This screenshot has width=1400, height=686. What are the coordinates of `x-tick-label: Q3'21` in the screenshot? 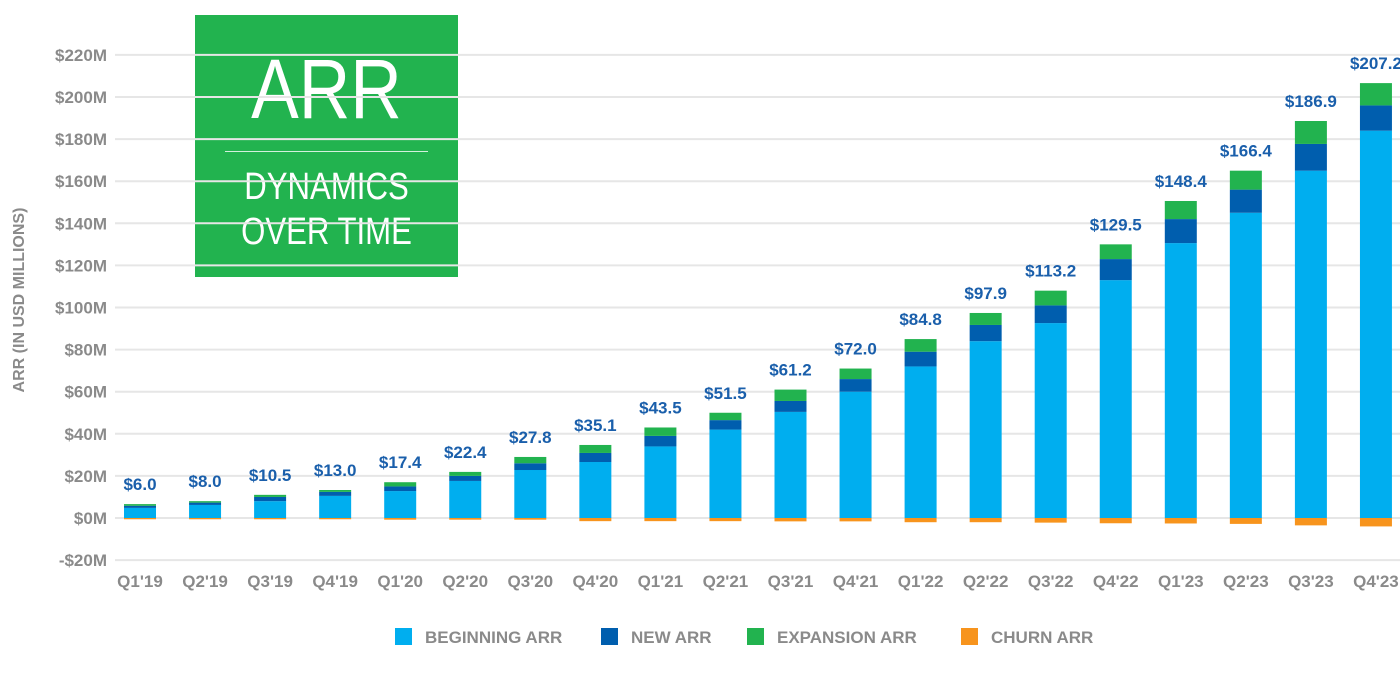 It's located at (791, 581).